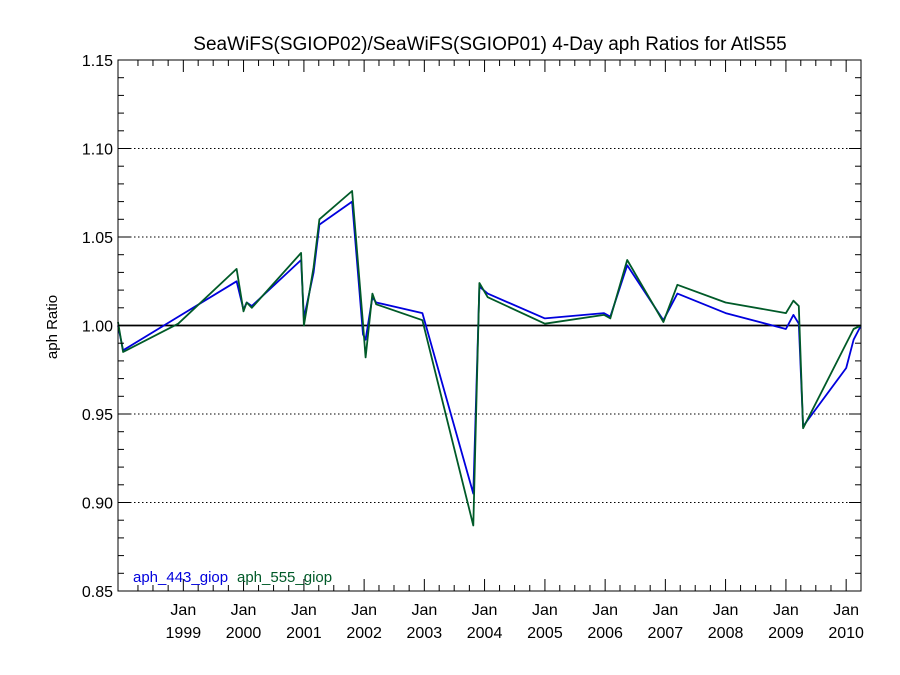 The width and height of the screenshot is (900, 675). Describe the element at coordinates (786, 633) in the screenshot. I see `x-tick-label-year: 2009` at that location.